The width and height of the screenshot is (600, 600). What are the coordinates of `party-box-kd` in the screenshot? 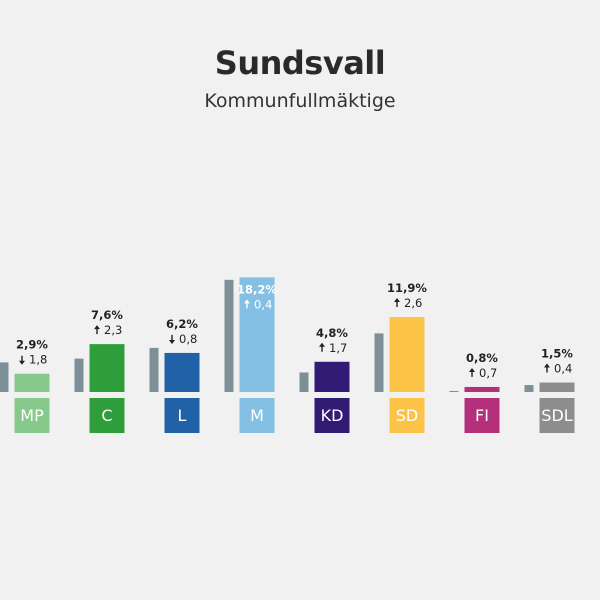 It's located at (332, 415).